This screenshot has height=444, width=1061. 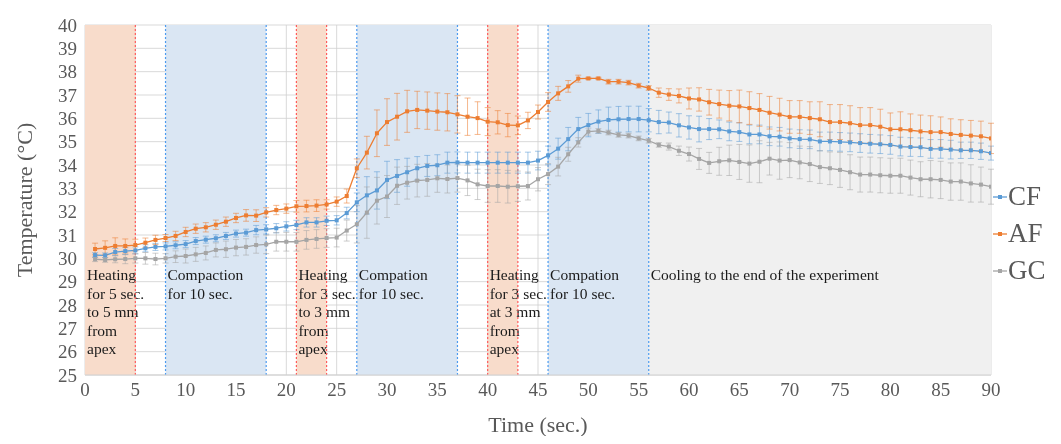 What do you see at coordinates (135, 390) in the screenshot?
I see `x-tick-label: 5` at bounding box center [135, 390].